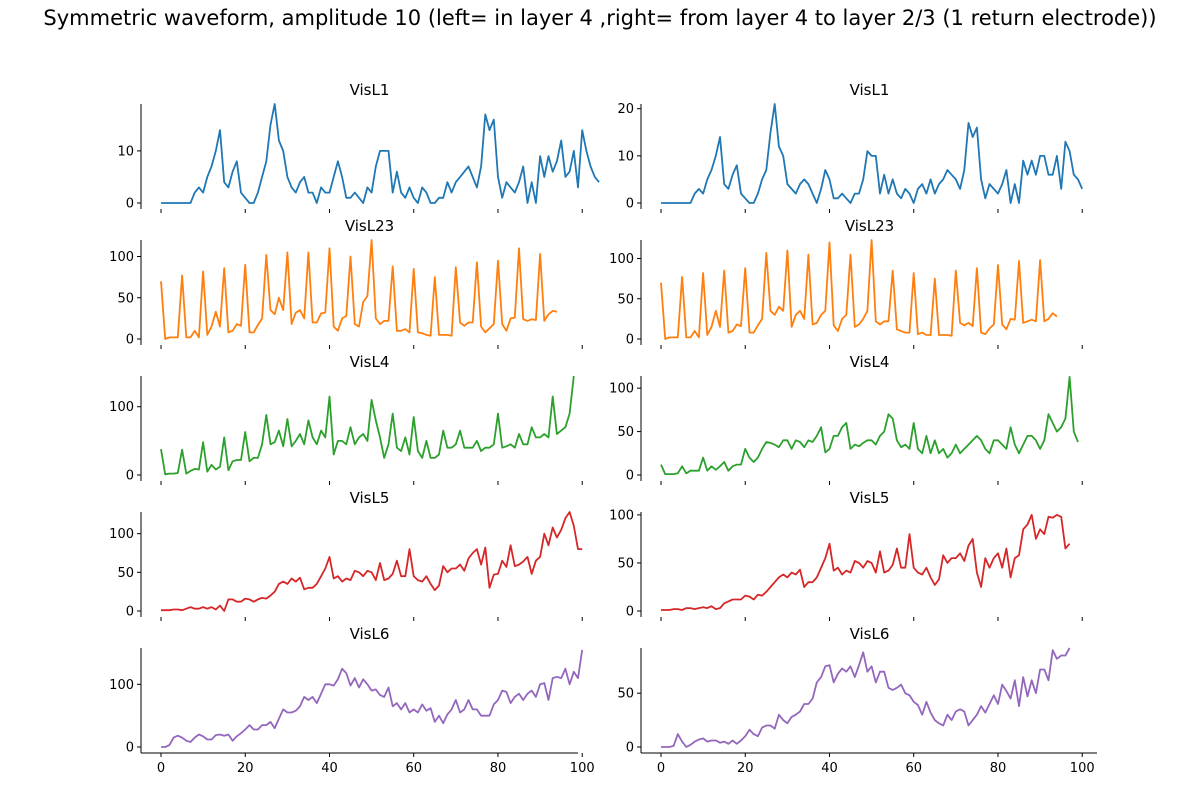 The width and height of the screenshot is (1200, 785). I want to click on series-line-visl23-left, so click(359, 289).